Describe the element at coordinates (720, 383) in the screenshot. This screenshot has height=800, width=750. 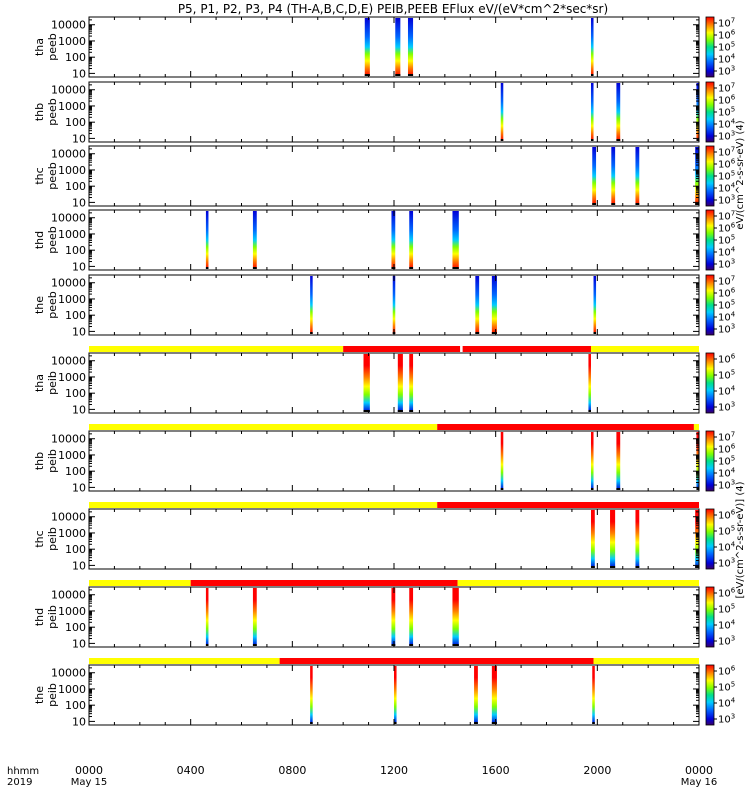
I see `colorbar: 10⁶ 10⁵ 10⁴ 10³` at that location.